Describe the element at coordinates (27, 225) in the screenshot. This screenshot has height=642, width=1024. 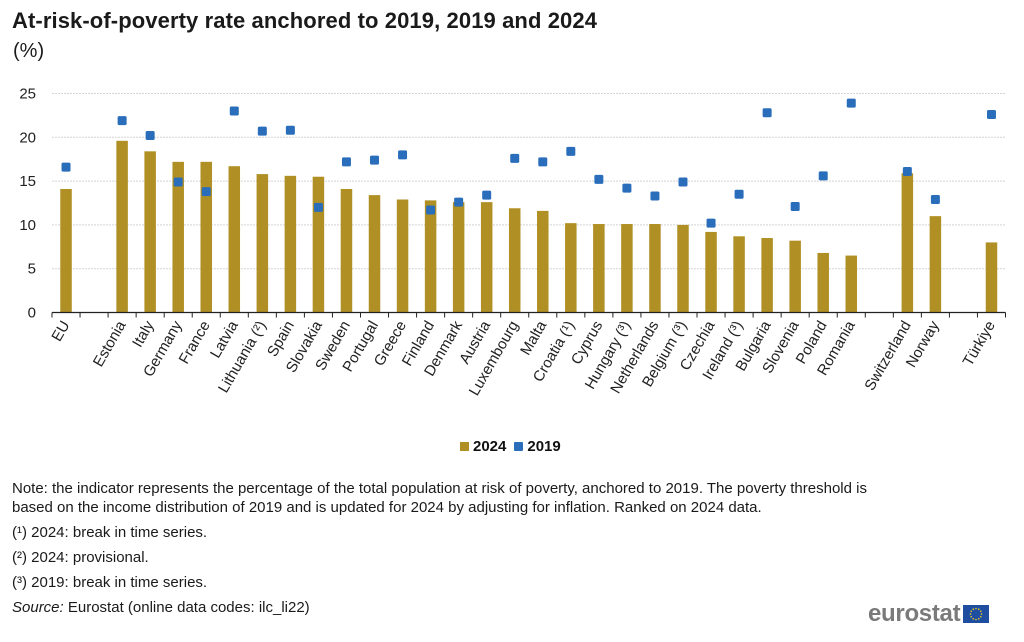
I see `y-tick-label: 10` at that location.